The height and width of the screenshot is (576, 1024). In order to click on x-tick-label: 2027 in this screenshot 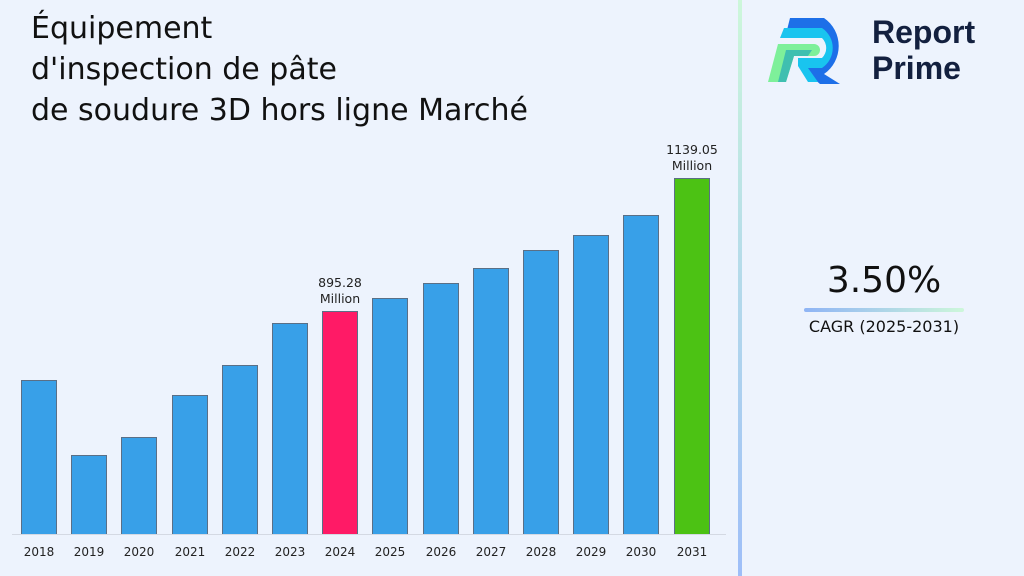, I will do `click(491, 552)`.